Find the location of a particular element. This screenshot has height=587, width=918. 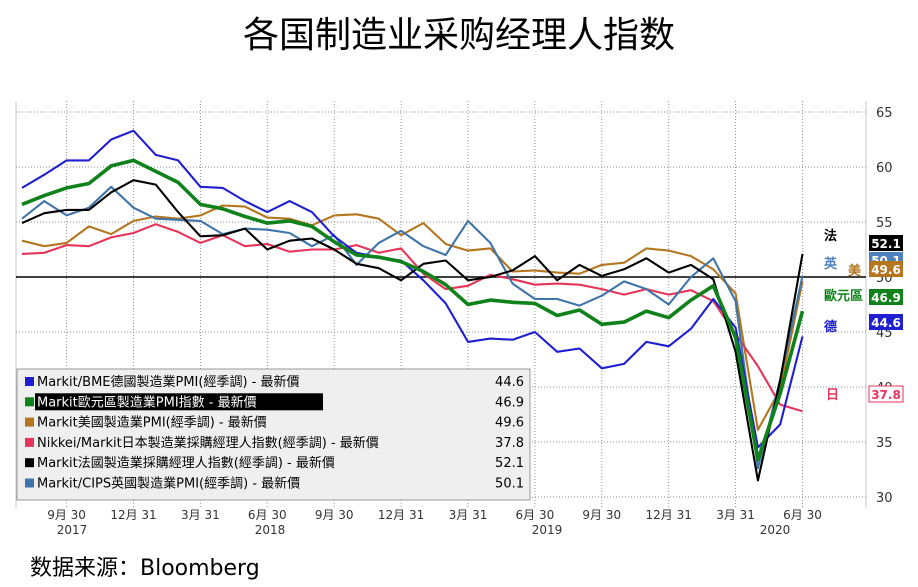

legend-value-germany: 44.6 is located at coordinates (509, 382).